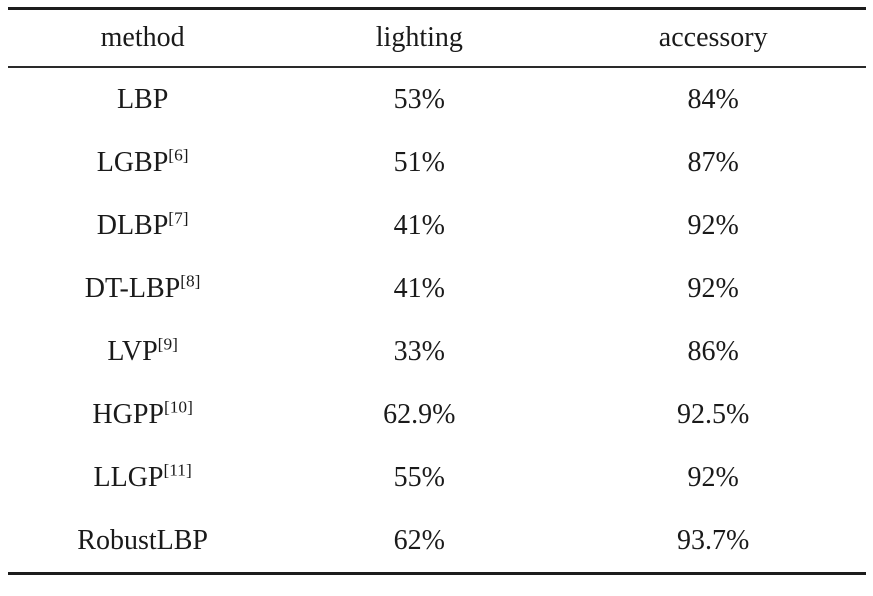 The width and height of the screenshot is (873, 596). I want to click on table-row: DT-LBP[8] 41% 92%, so click(437, 288).